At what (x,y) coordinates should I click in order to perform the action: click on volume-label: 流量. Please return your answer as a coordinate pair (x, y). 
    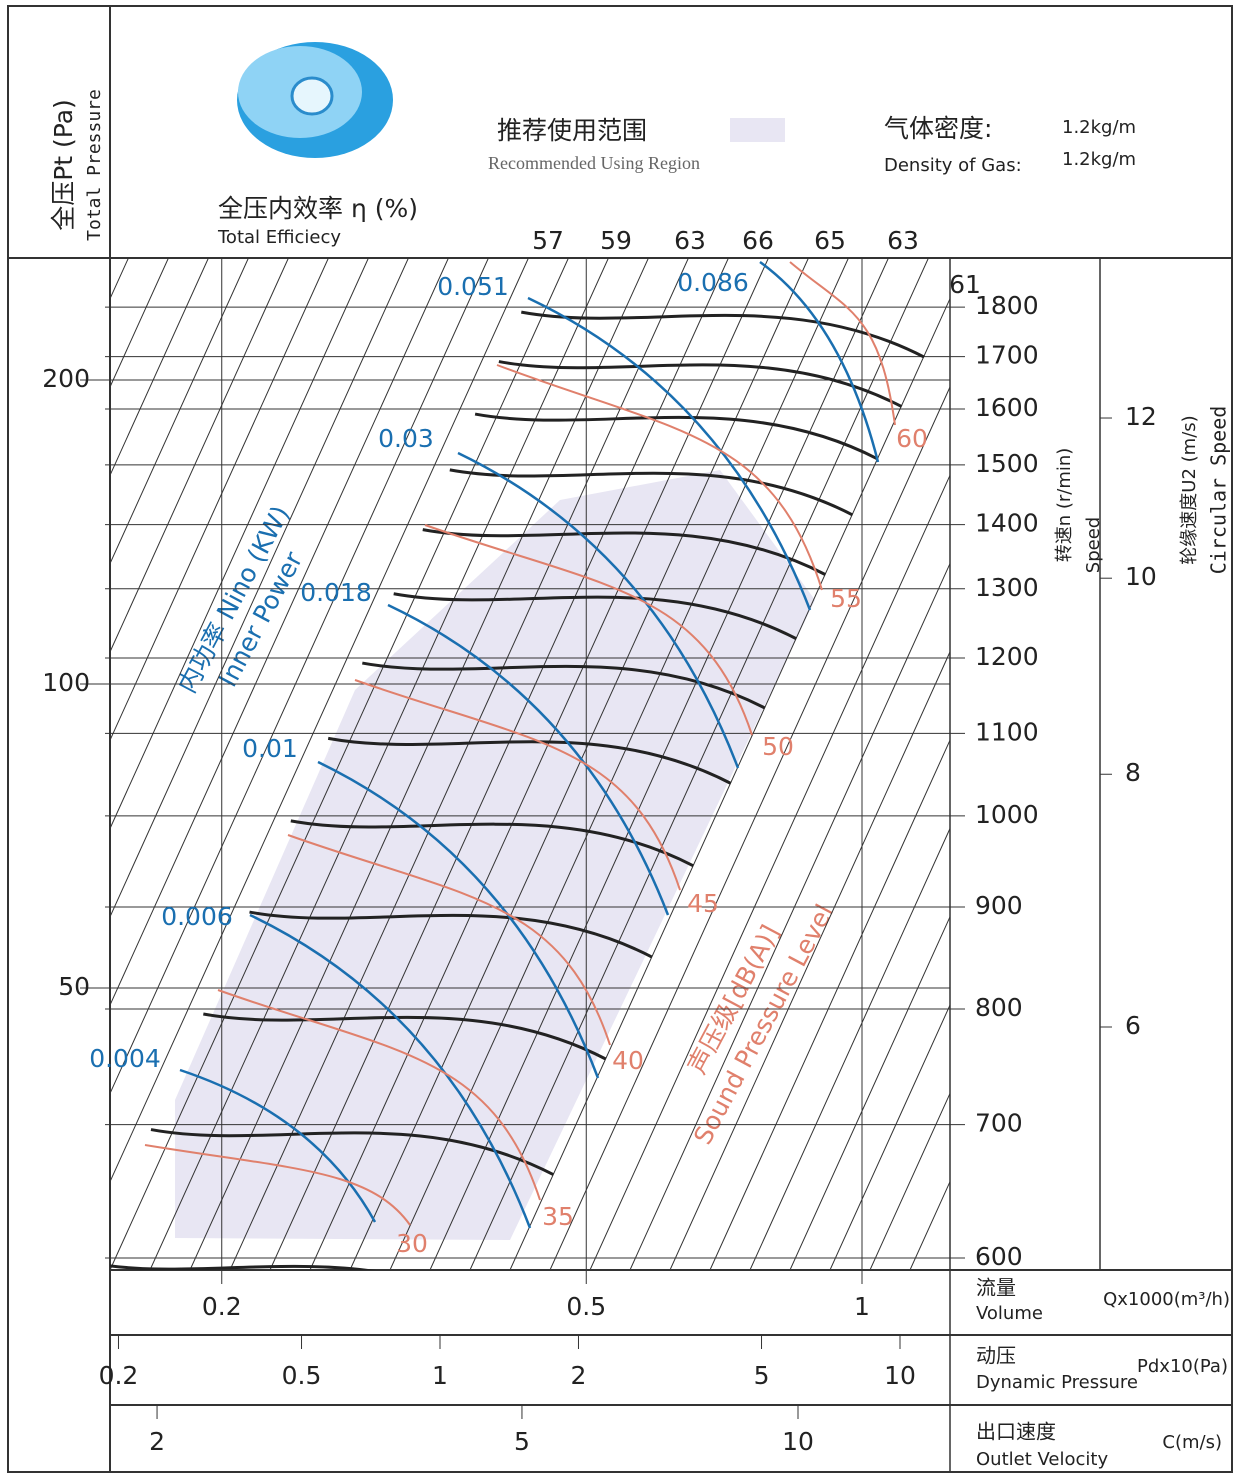
    Looking at the image, I should click on (996, 1288).